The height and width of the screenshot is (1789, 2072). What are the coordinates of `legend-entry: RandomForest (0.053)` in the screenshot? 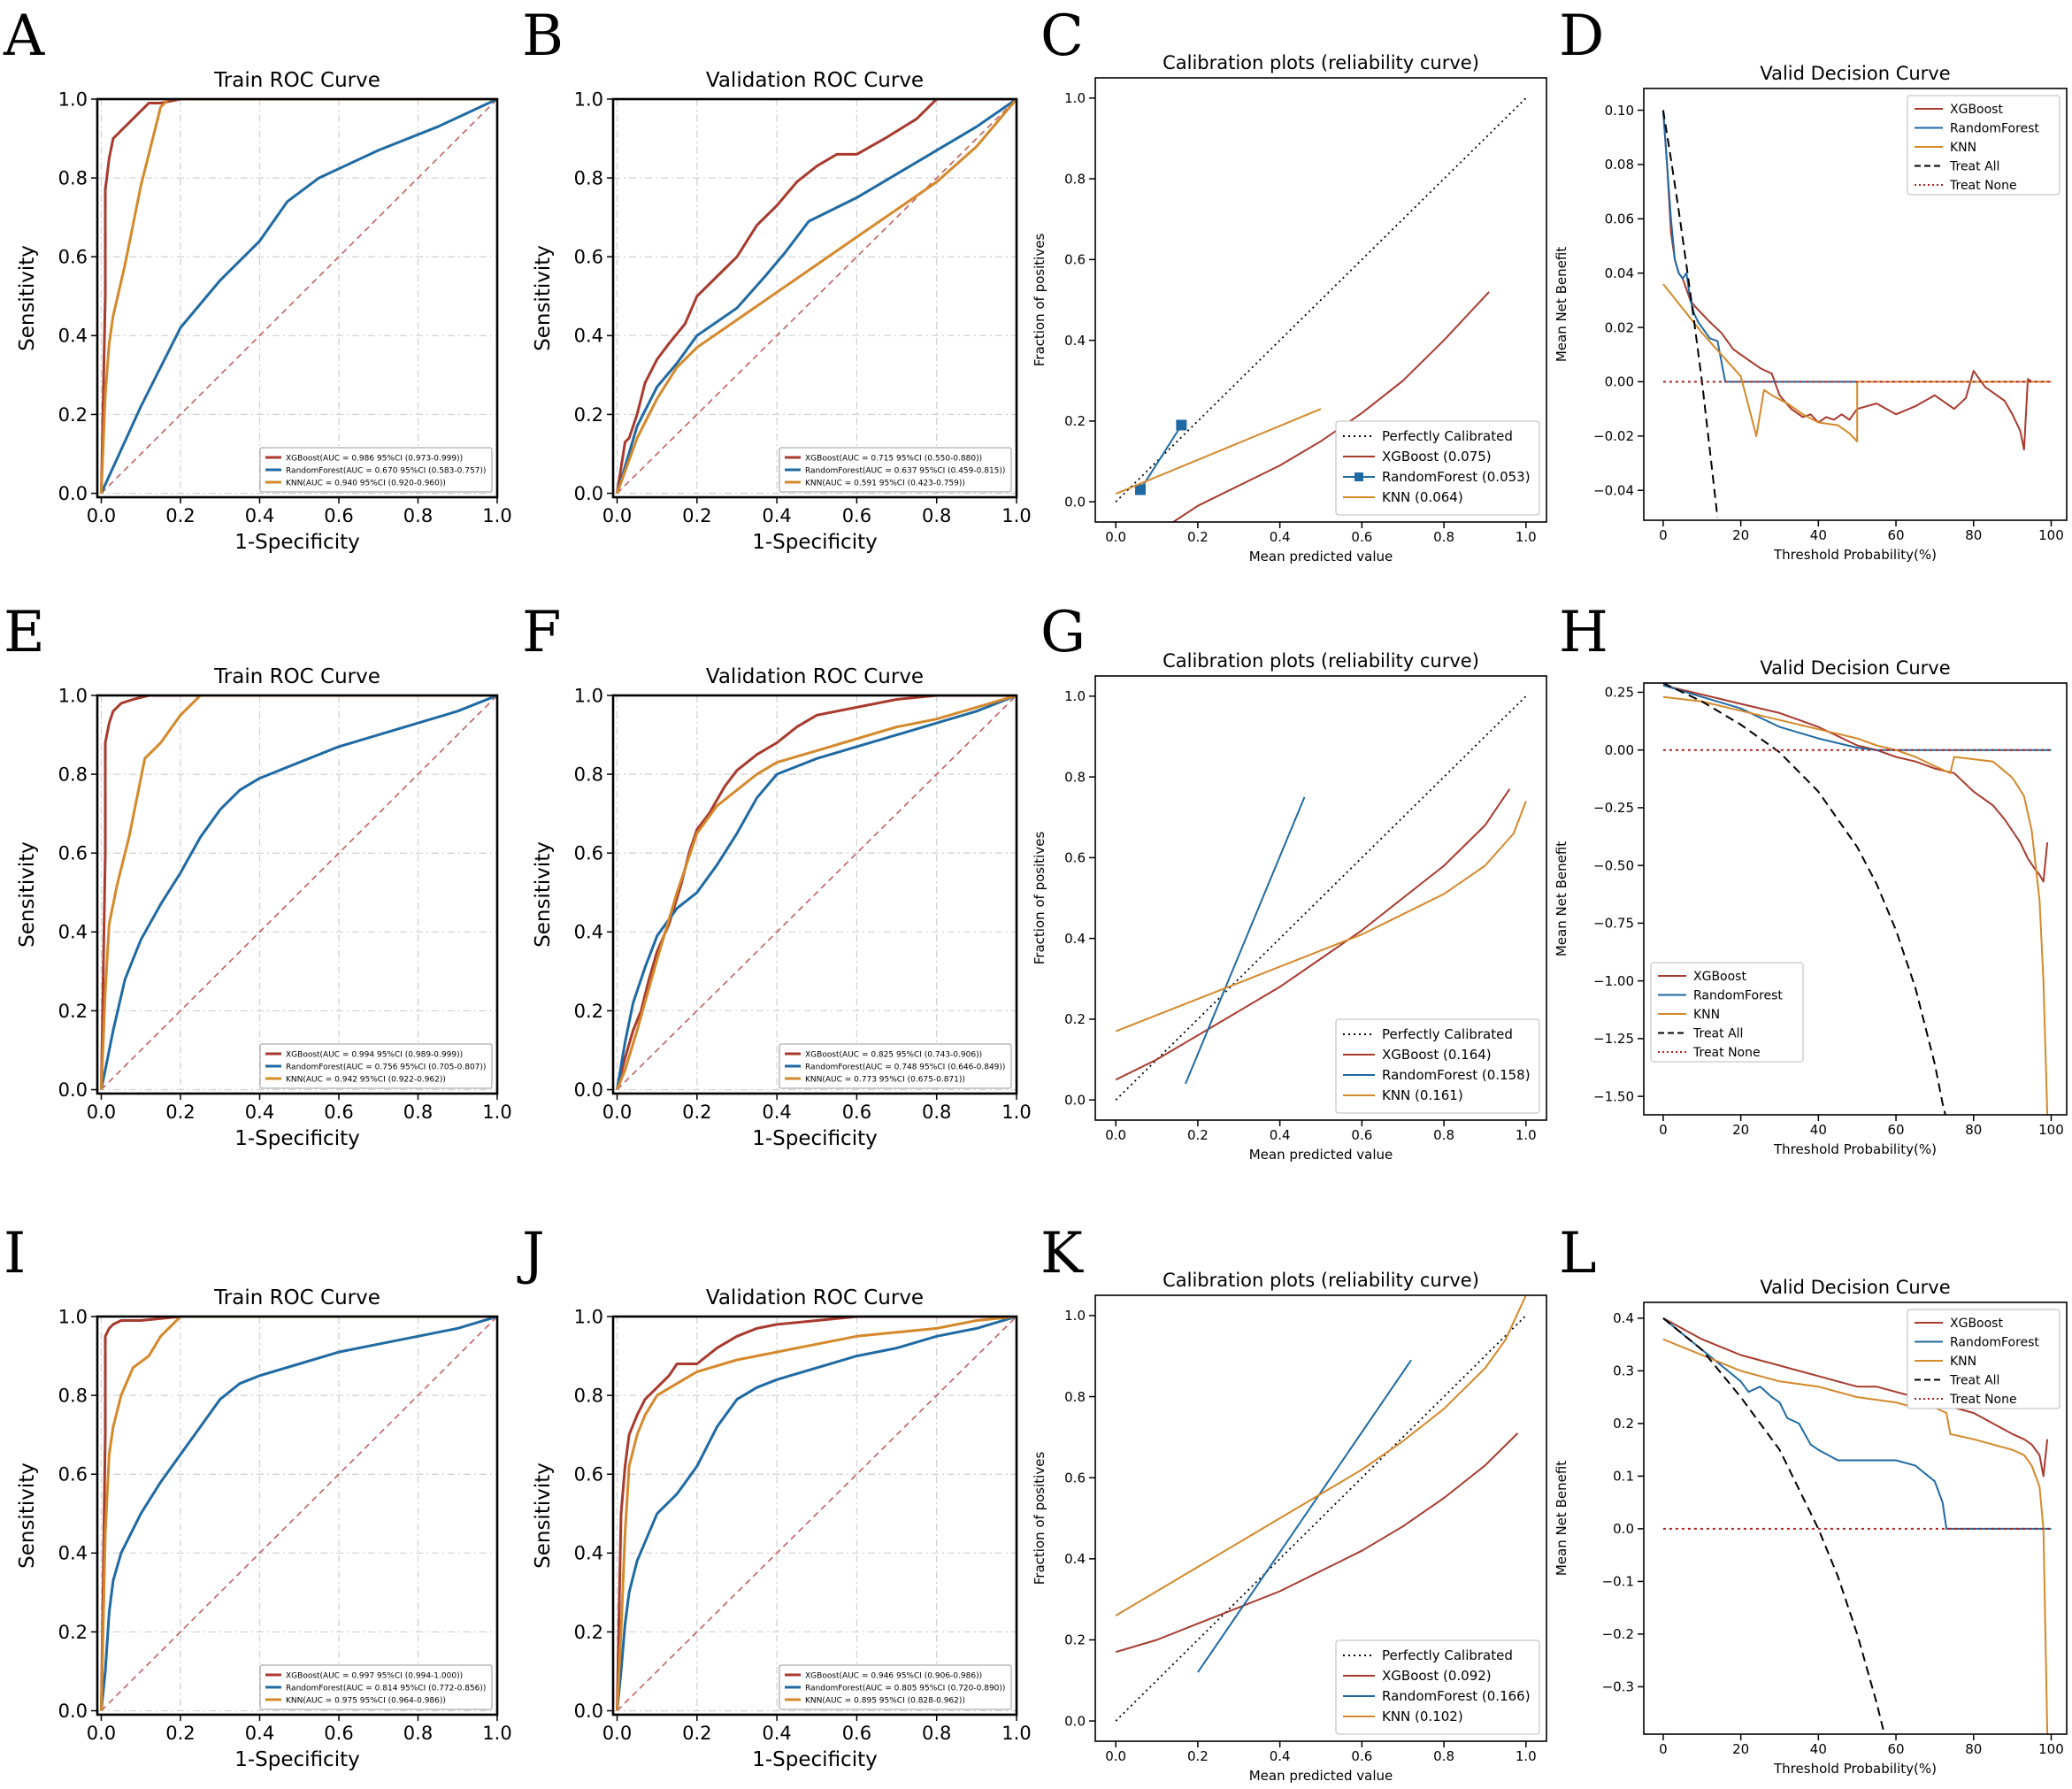 It's located at (1456, 477).